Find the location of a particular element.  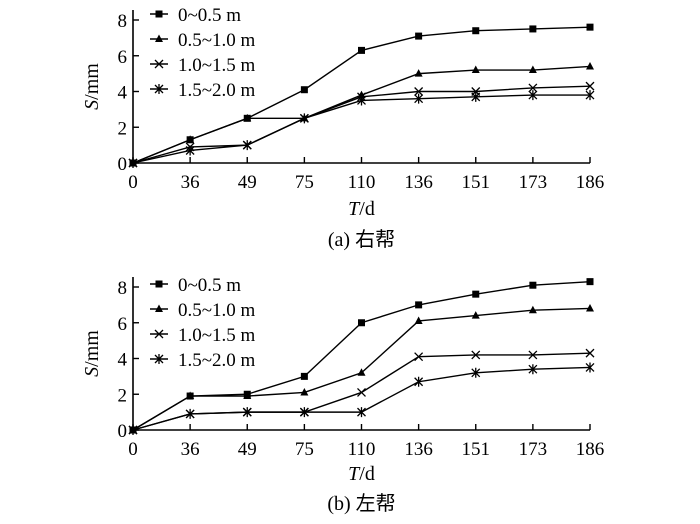

series-line is located at coordinates (361, 398).